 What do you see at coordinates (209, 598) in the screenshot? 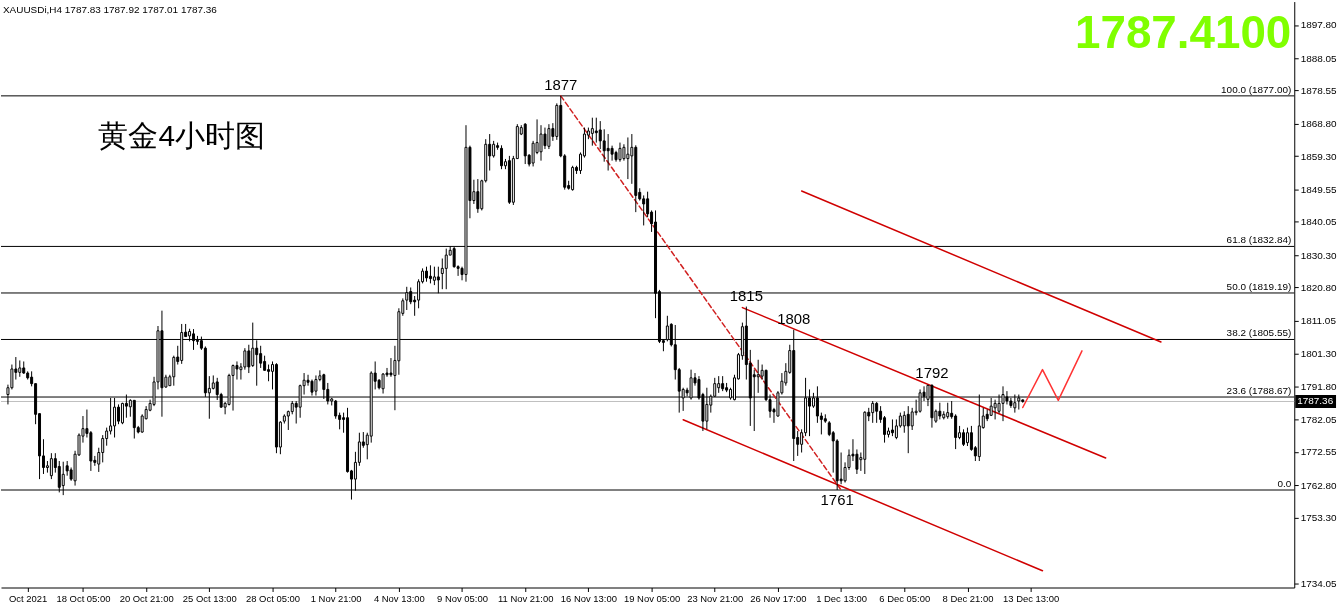
I see `x-tick-label: 25 Oct 13:00` at bounding box center [209, 598].